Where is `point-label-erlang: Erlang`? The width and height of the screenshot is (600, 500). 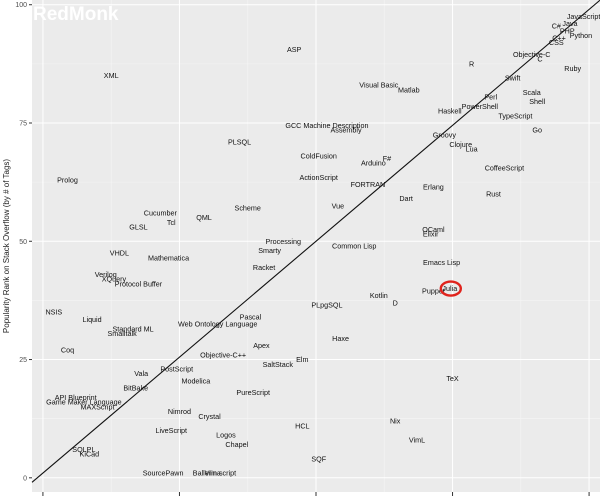
point-label-erlang: Erlang is located at coordinates (433, 186).